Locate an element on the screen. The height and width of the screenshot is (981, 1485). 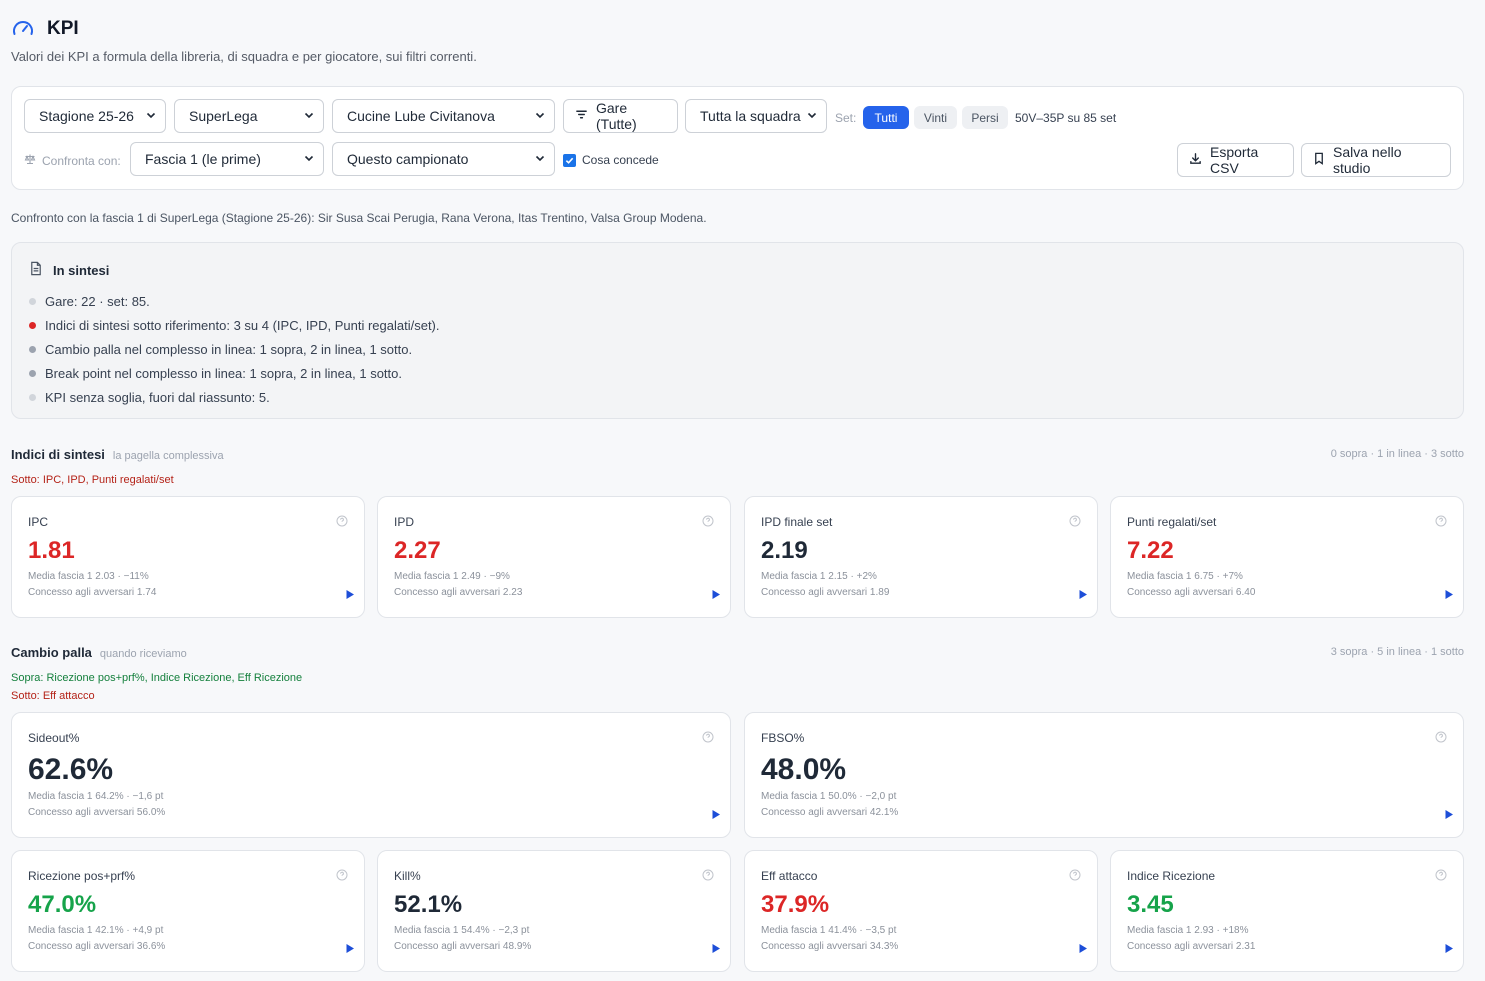
kpi-name: Eff attacco is located at coordinates (789, 876).